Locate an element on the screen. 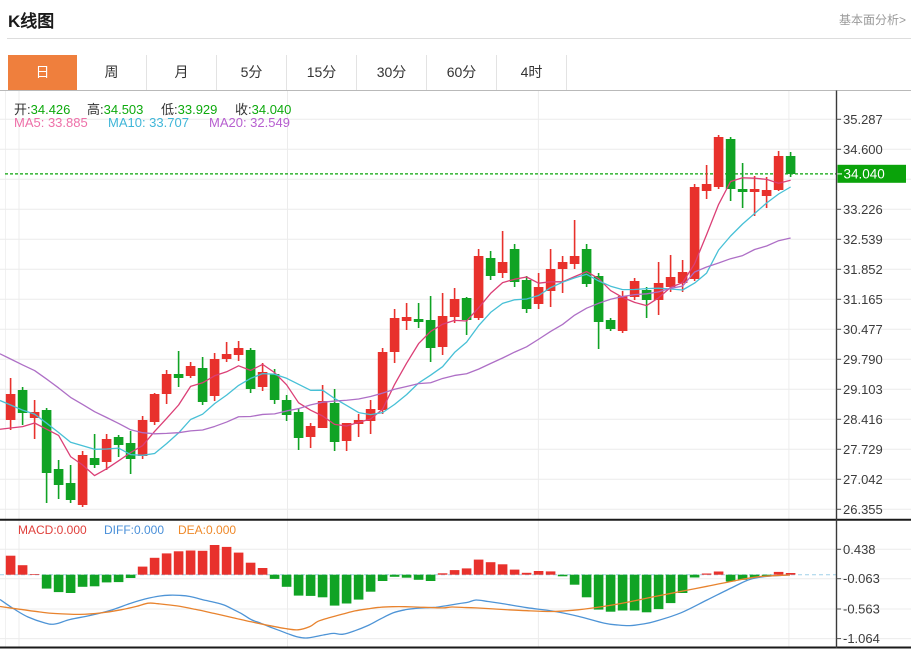  svg-text: -0.563 is located at coordinates (861, 609).